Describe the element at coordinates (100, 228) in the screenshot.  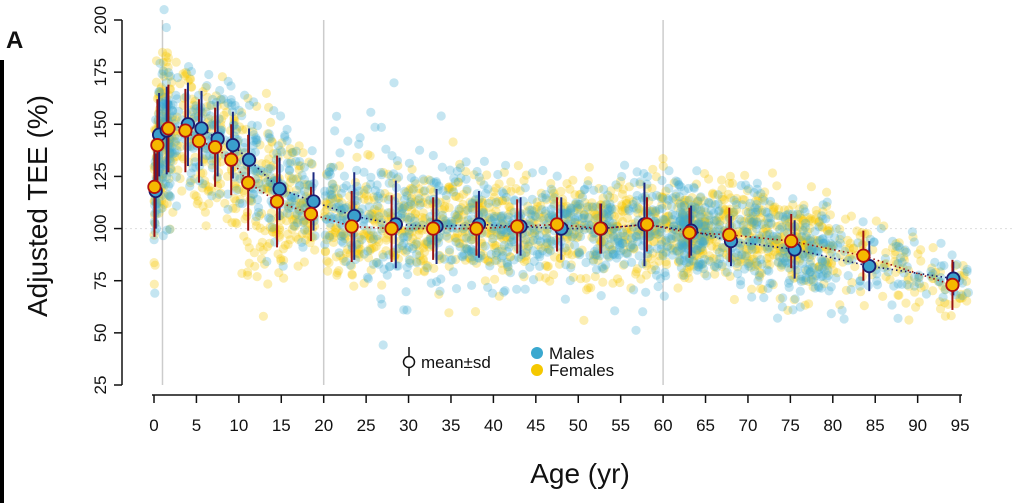
I see `y-tick-label: 100` at that location.